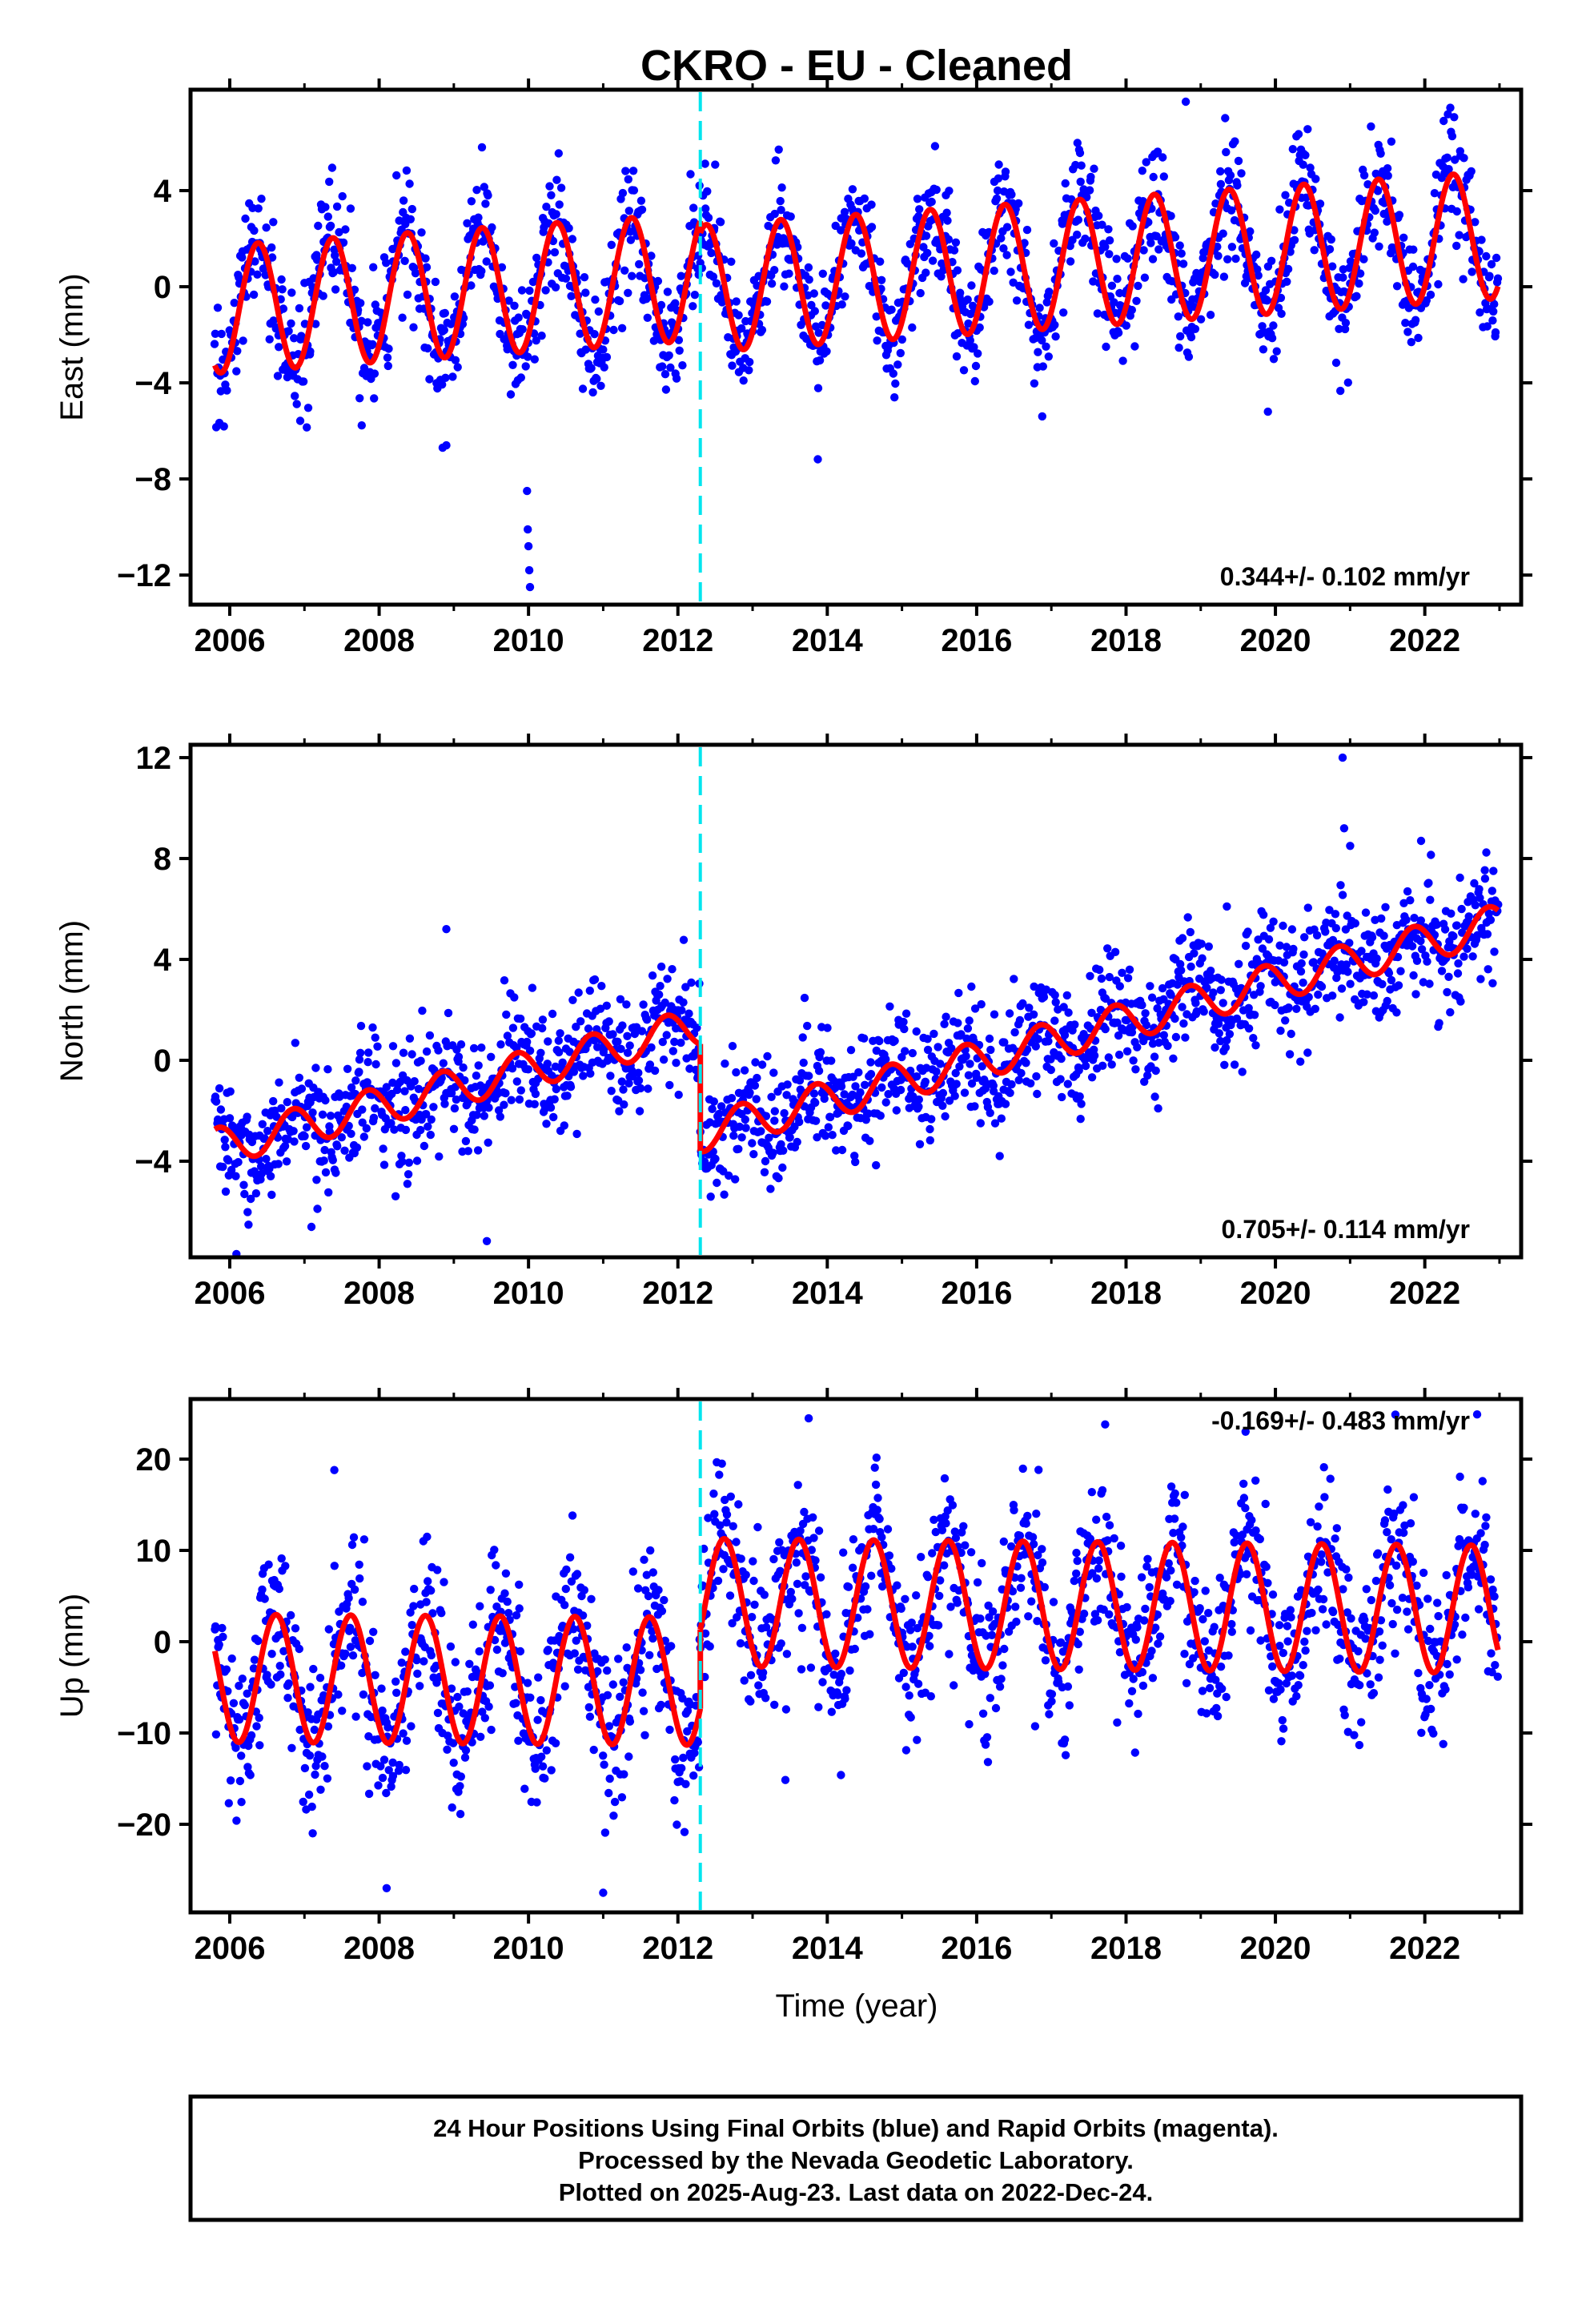 Image resolution: width=1582 pixels, height=2324 pixels. I want to click on x-tick-label: 2022, so click(1424, 1294).